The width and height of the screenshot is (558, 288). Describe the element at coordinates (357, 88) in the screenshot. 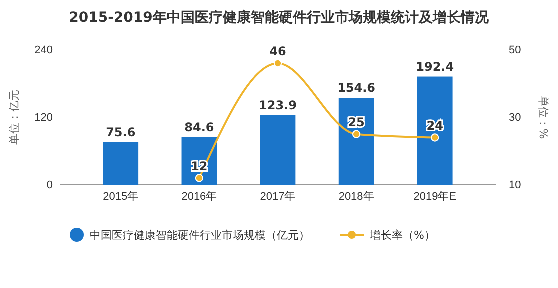

I see `data-label: 154.6` at that location.